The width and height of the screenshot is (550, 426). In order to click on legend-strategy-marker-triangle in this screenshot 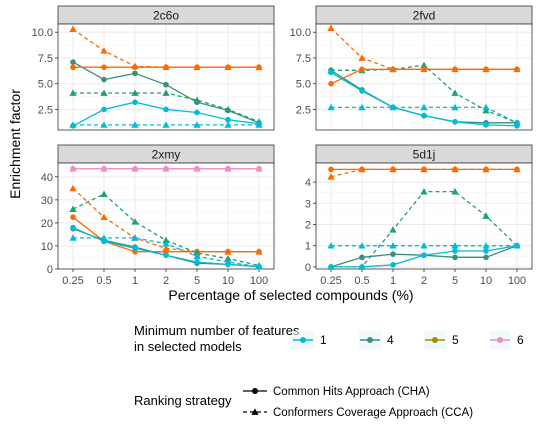, I will do `click(255, 411)`.